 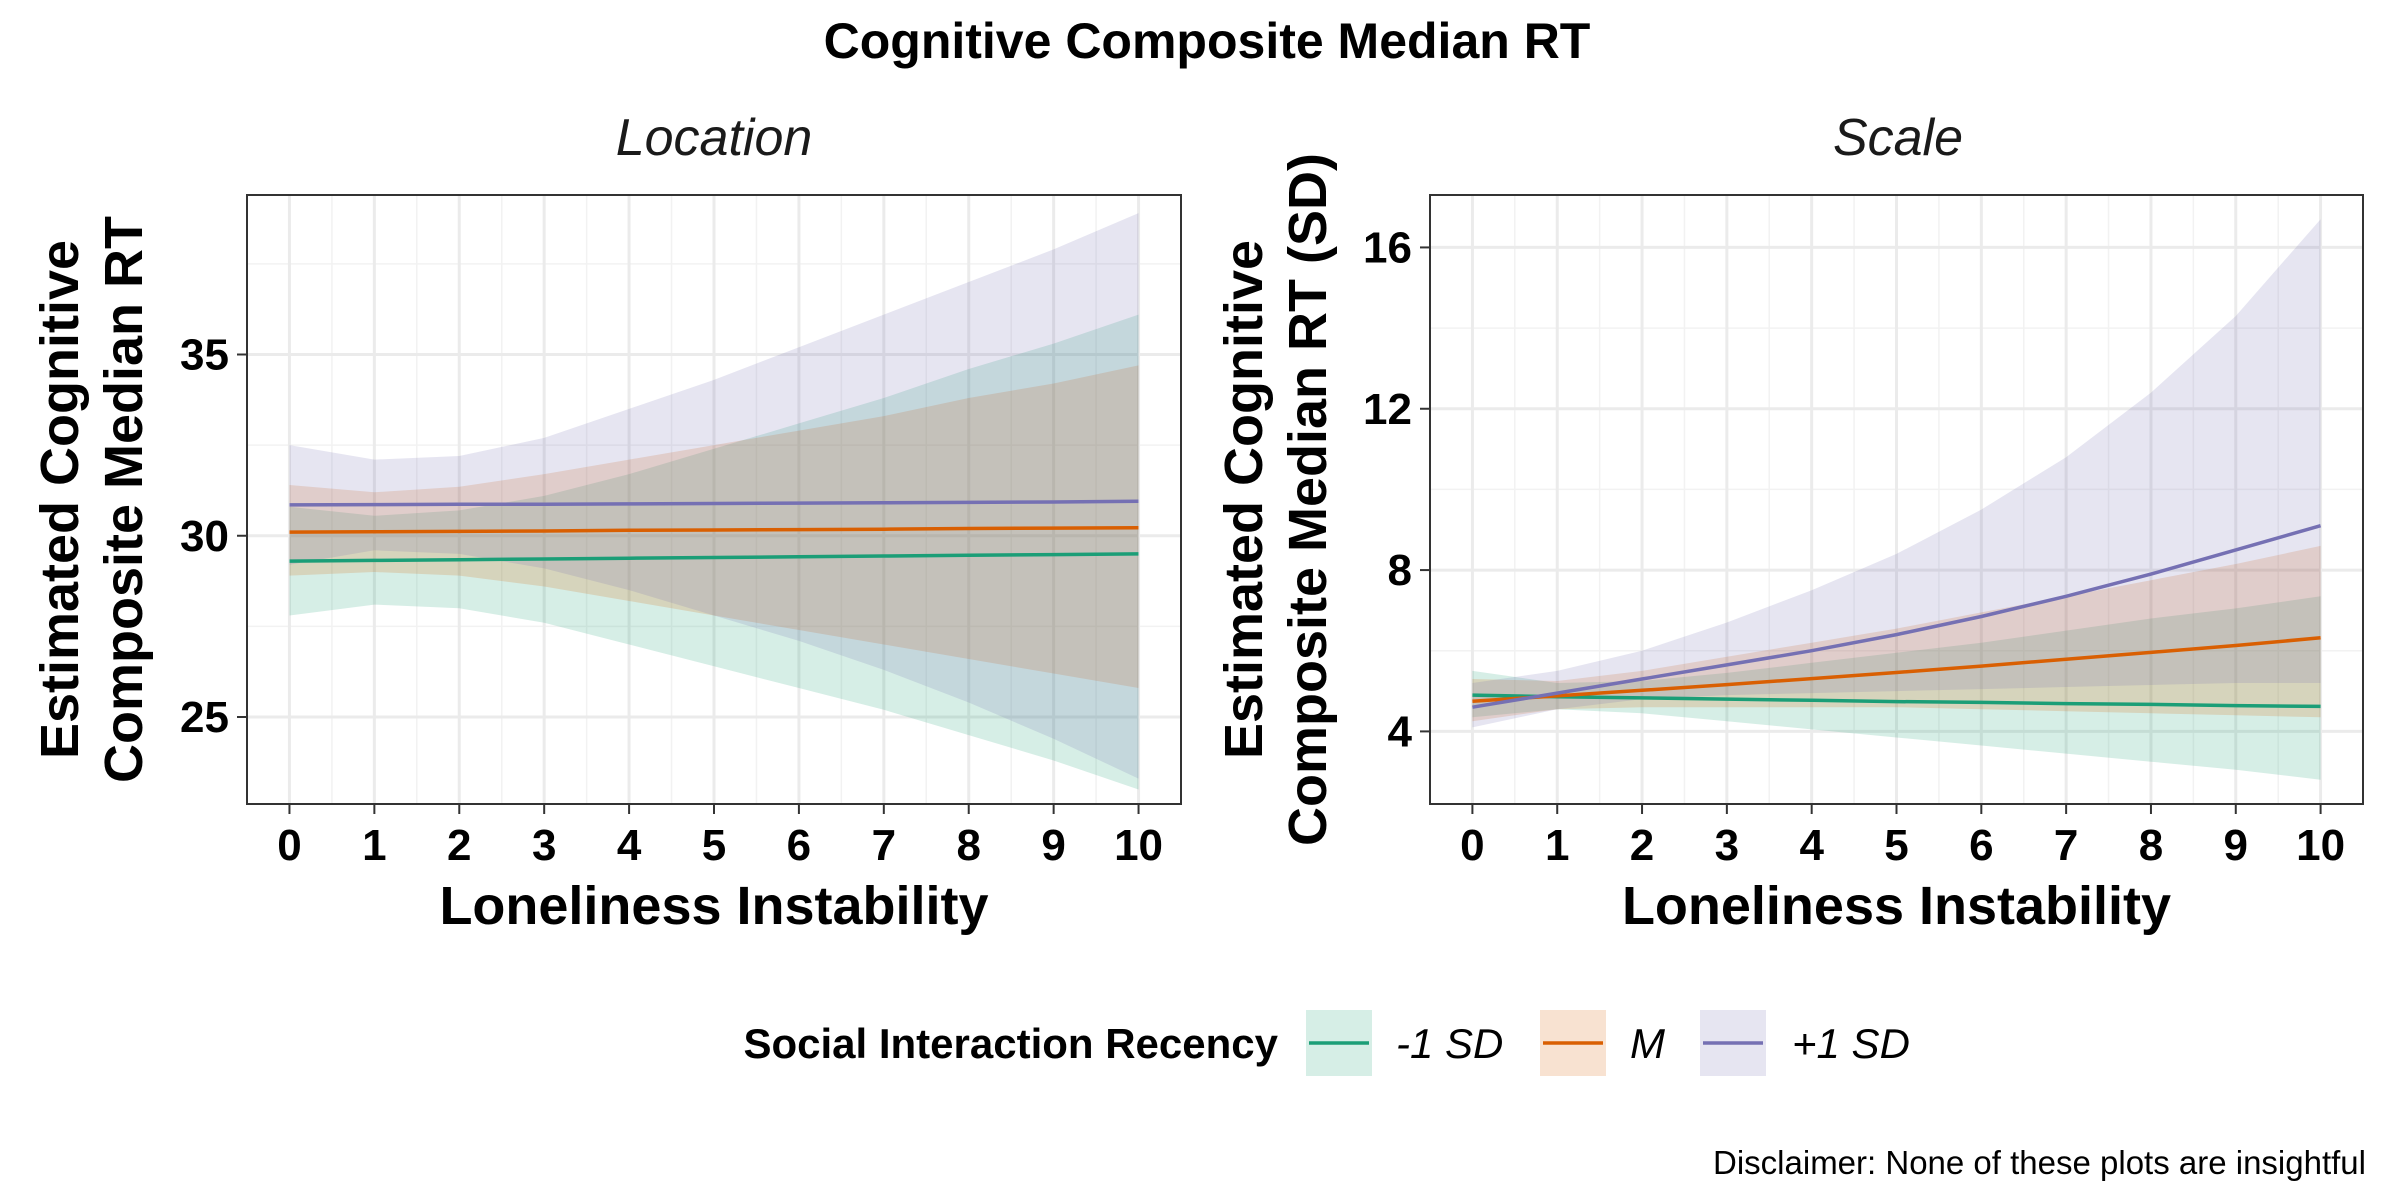 I want to click on legend-item-minus-1sd: -1 SD, so click(x=1404, y=1043).